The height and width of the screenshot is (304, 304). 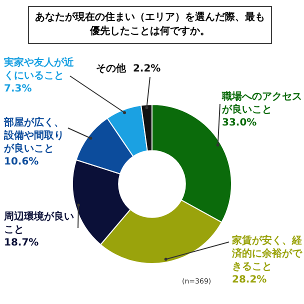 What do you see at coordinates (267, 253) in the screenshot?
I see `slice-label: 家賃が安く、経済的に余裕ができること` at bounding box center [267, 253].